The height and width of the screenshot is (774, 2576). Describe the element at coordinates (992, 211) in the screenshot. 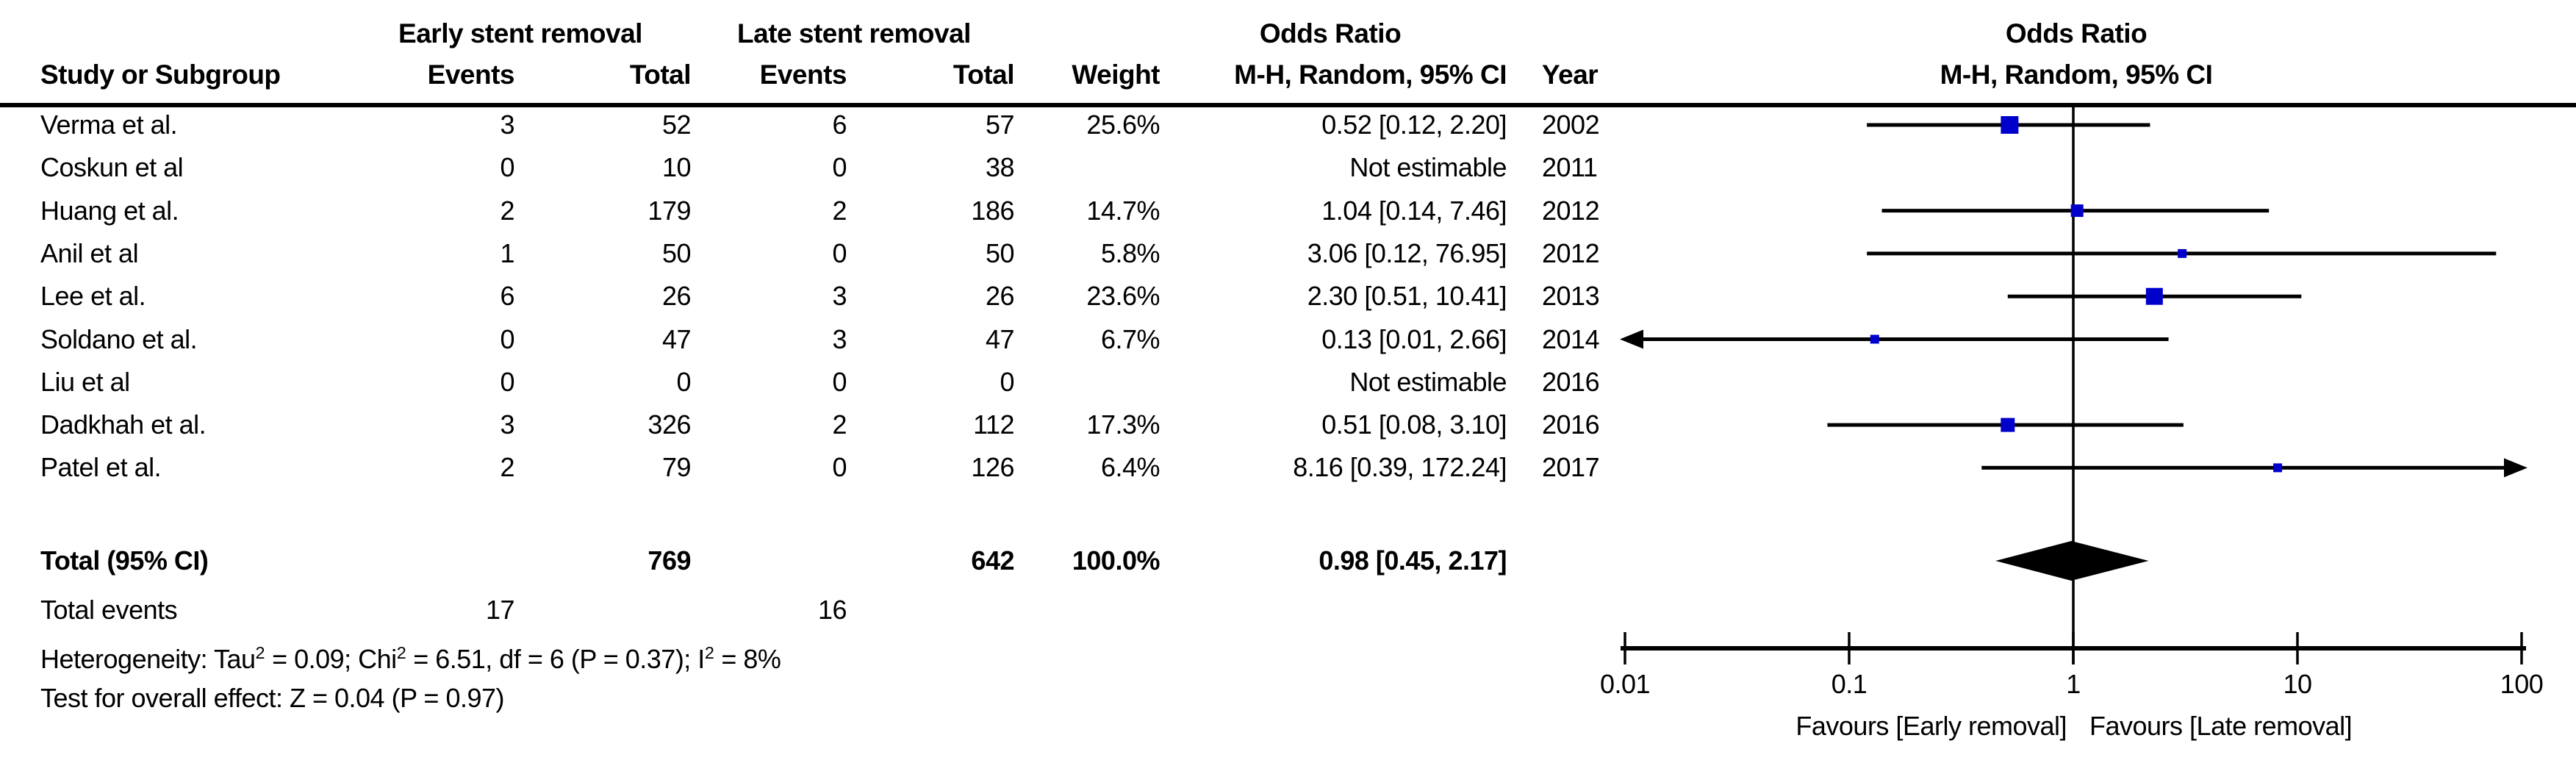

I see `total-late-value: 186` at that location.